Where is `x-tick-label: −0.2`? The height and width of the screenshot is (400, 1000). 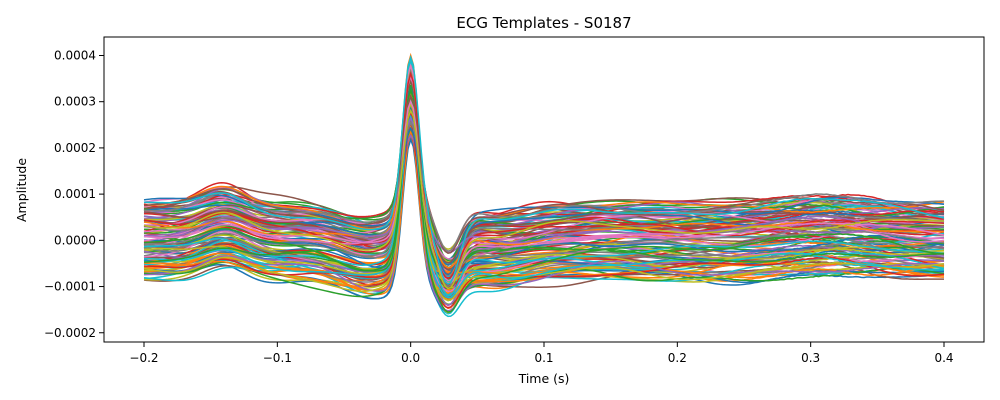 x-tick-label: −0.2 is located at coordinates (143, 358).